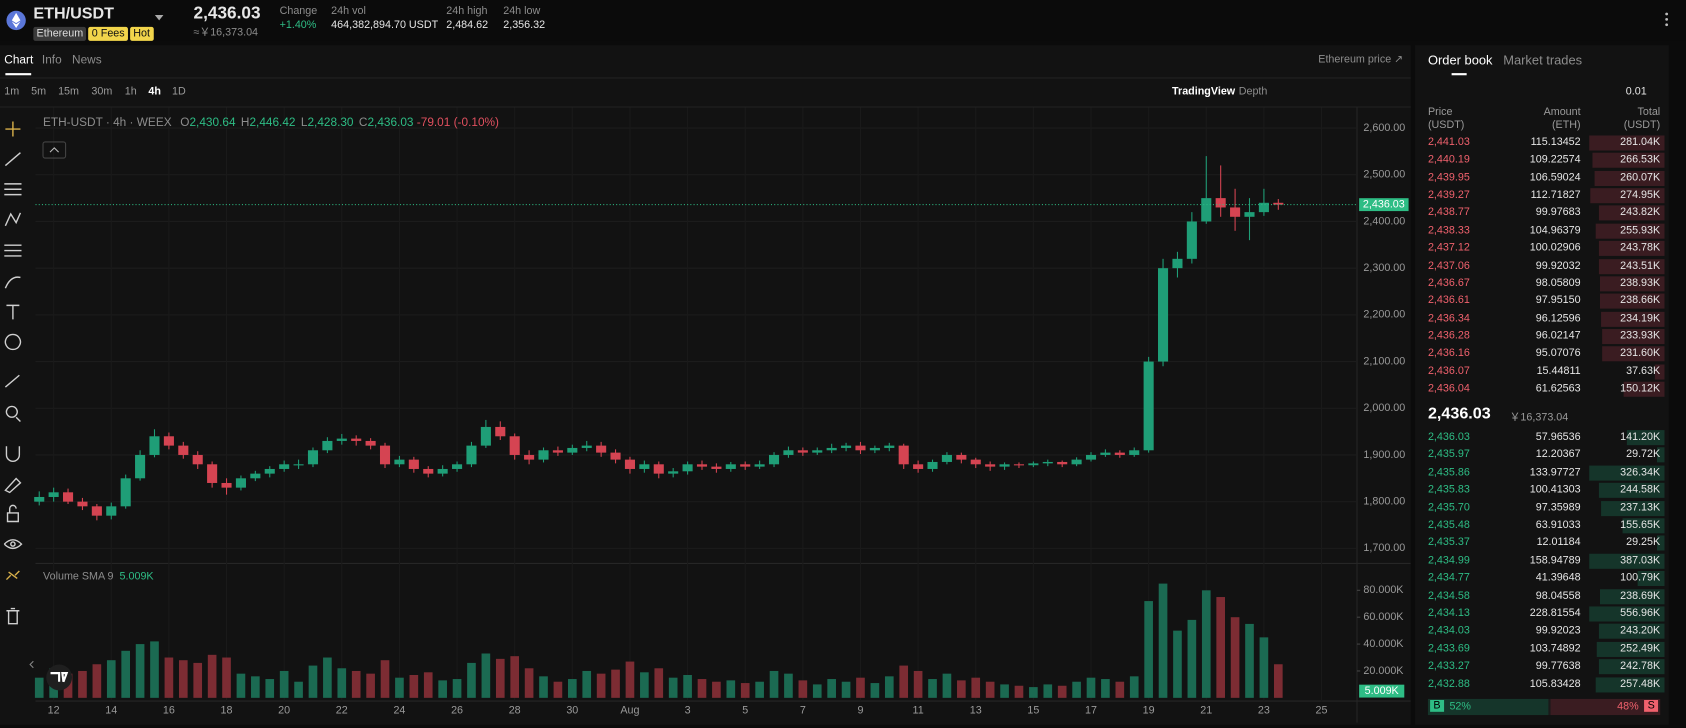  What do you see at coordinates (1543, 666) in the screenshot?
I see `ob-row: 2,433.27 99.77638 242.78K` at bounding box center [1543, 666].